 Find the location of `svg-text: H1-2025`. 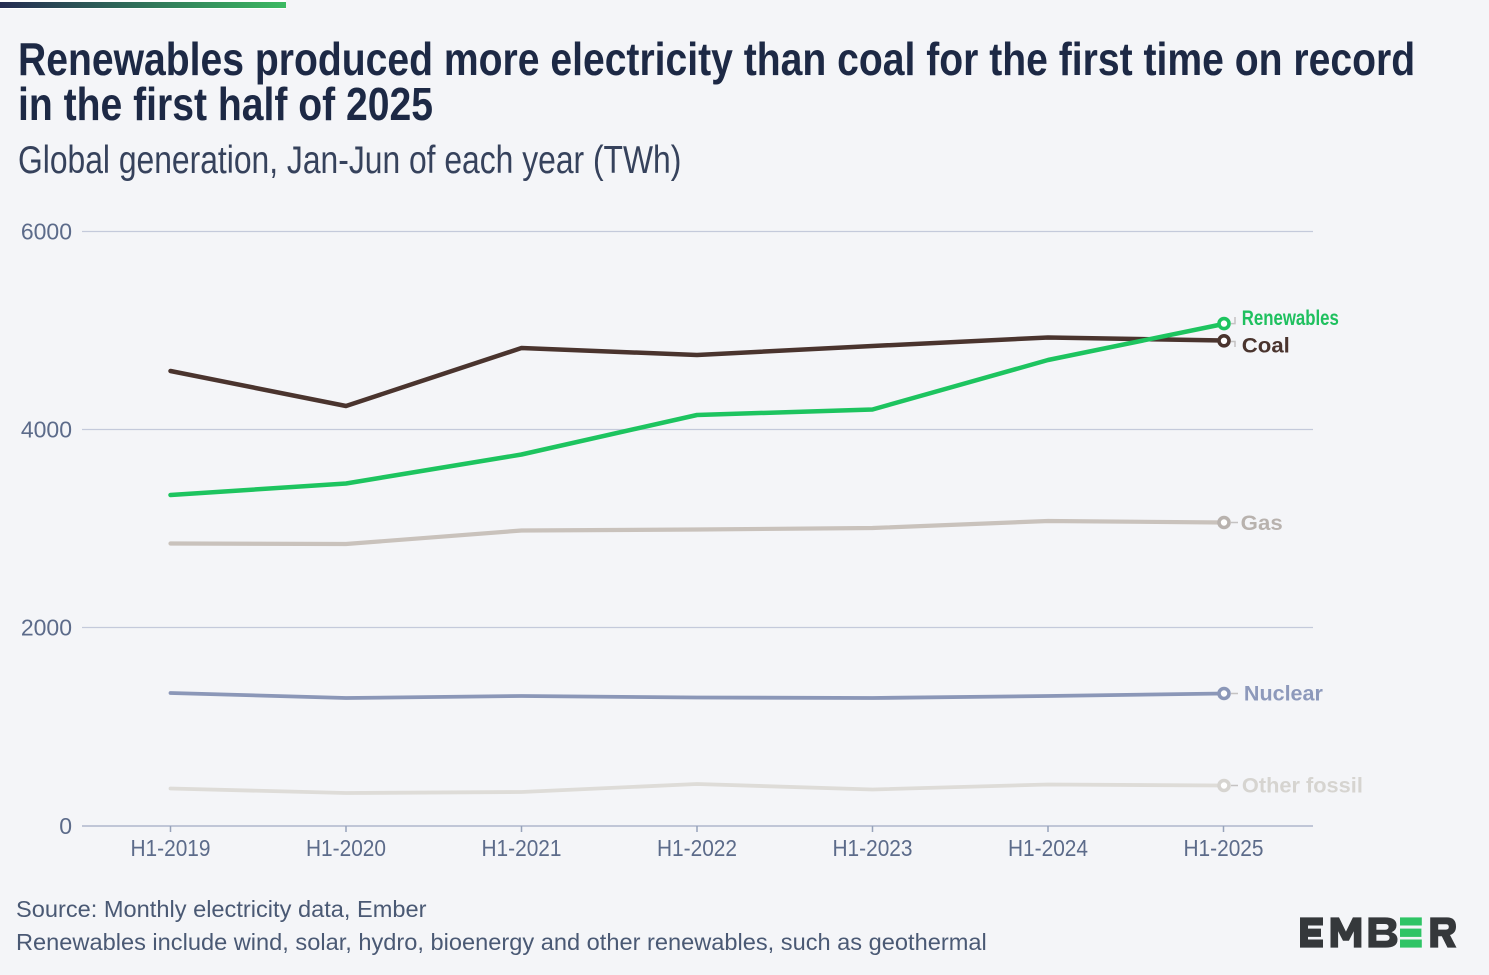

svg-text: H1-2025 is located at coordinates (1224, 848).